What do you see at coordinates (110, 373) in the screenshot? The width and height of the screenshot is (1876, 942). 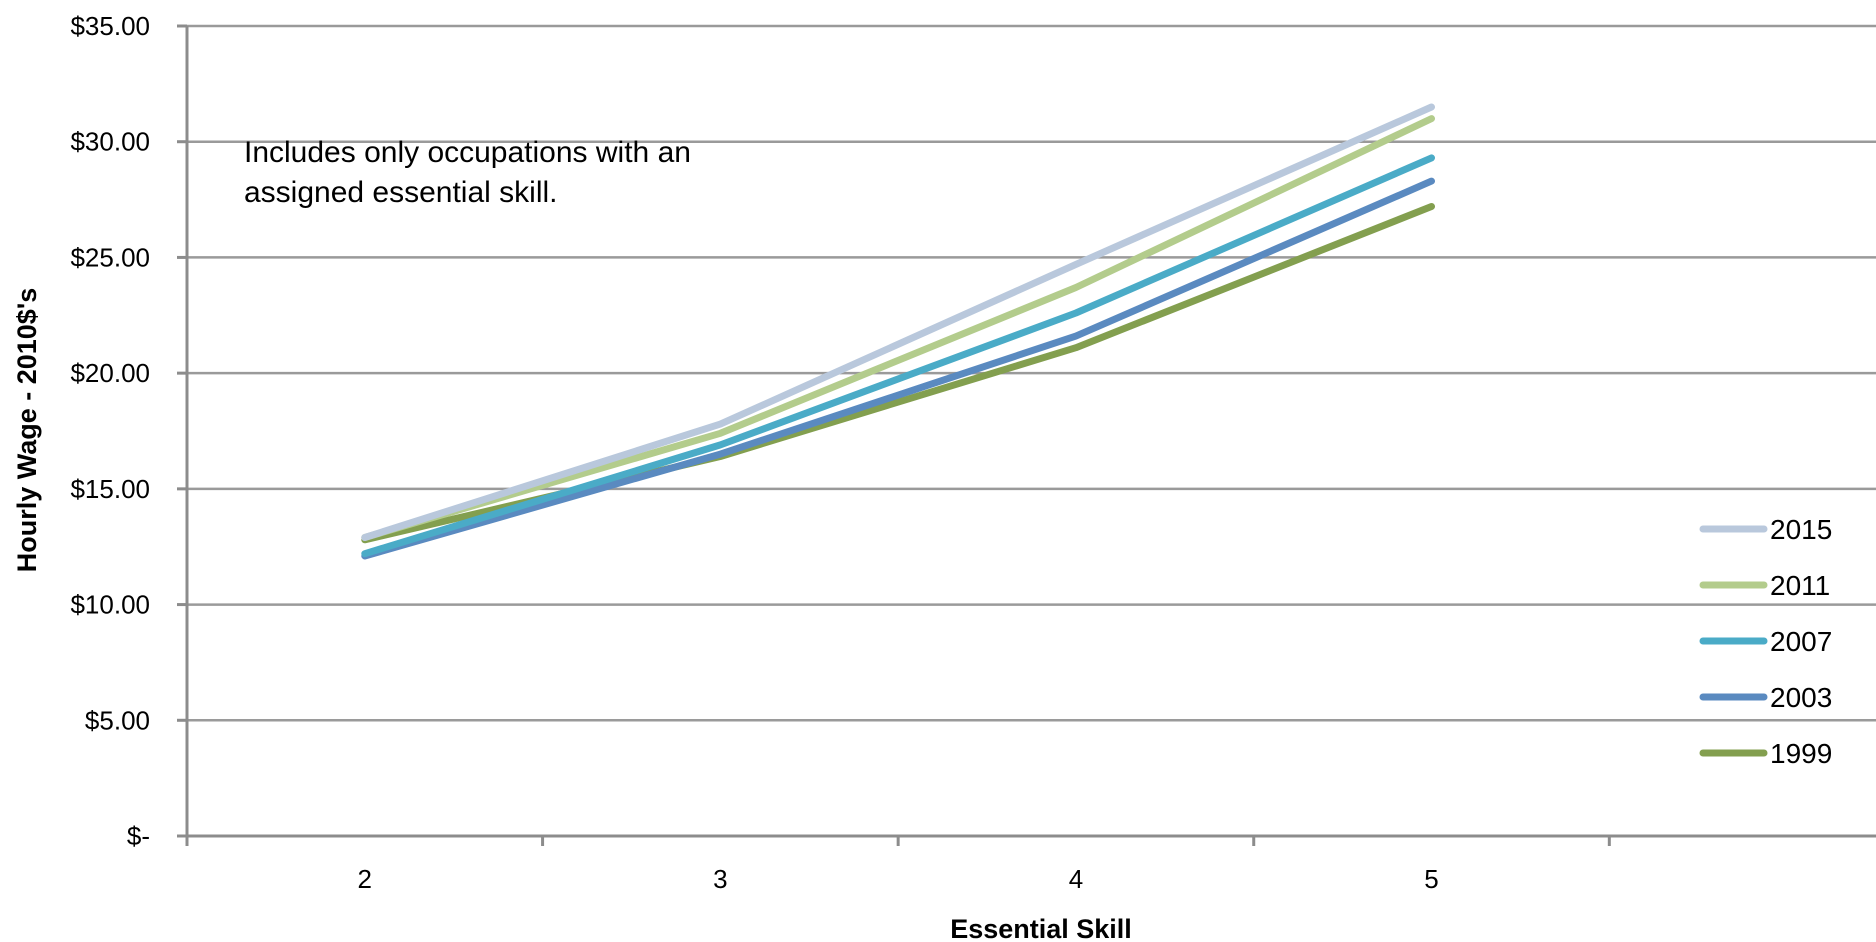 I see `y-tick-label: $20.00` at bounding box center [110, 373].